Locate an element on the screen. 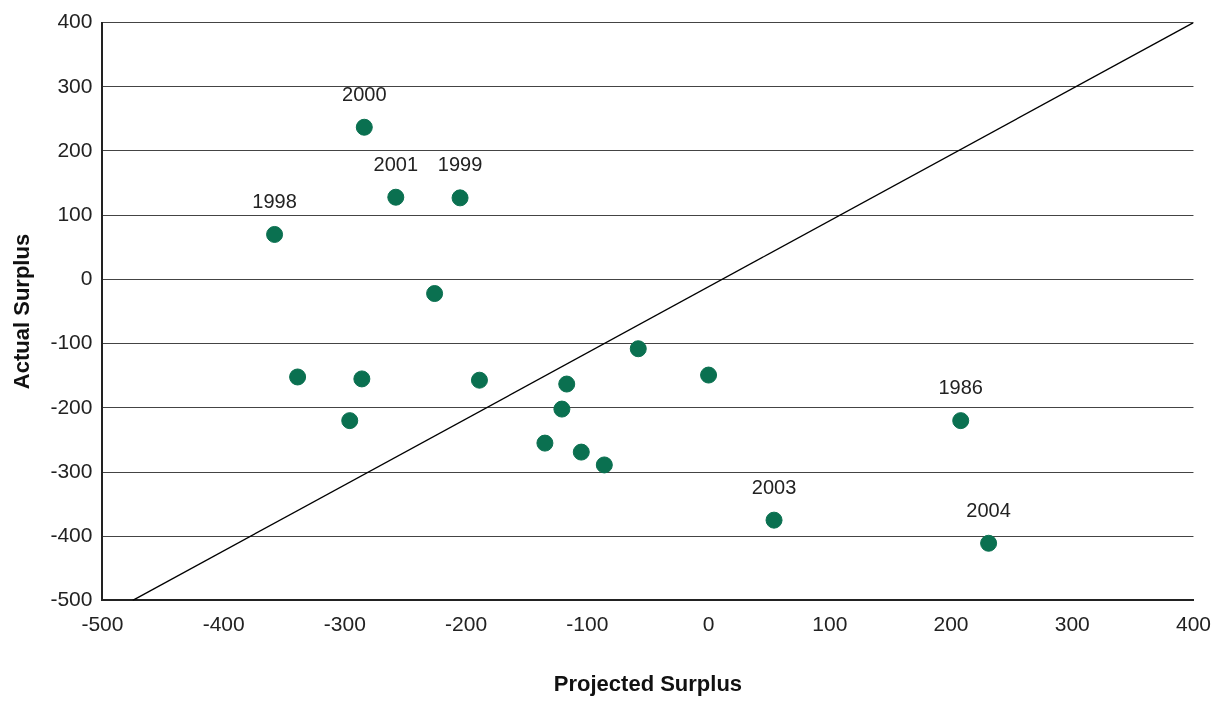  annotation: 2003 is located at coordinates (774, 486).